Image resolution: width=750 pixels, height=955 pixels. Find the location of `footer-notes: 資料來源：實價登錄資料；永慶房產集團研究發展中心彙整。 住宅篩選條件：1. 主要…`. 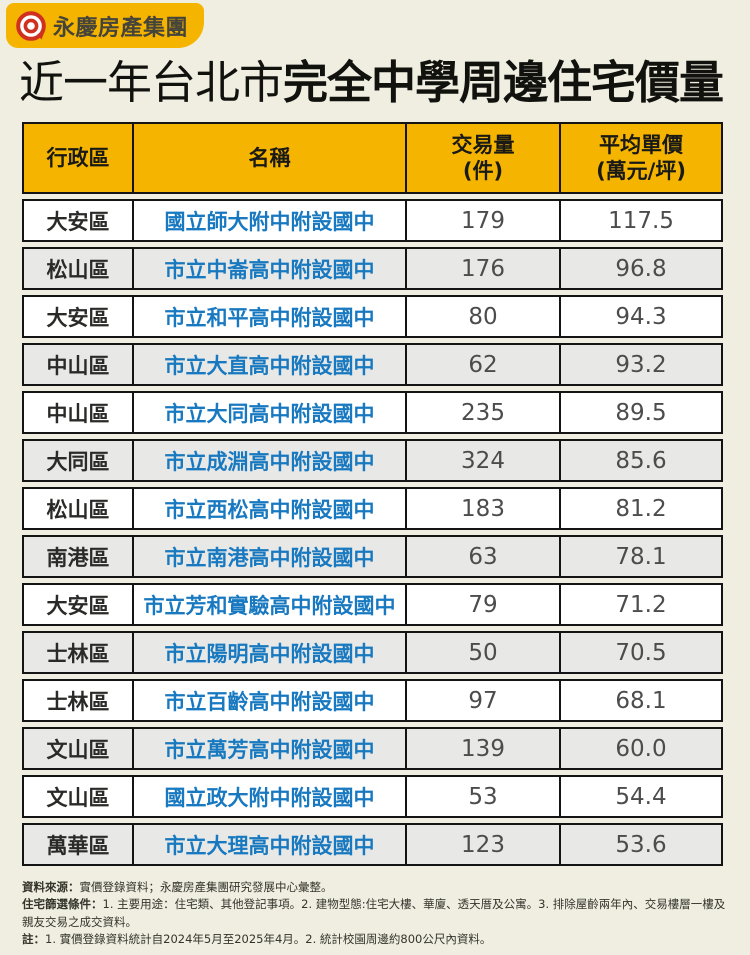

footer-notes: 資料來源：實價登錄資料；永慶房產集團研究發展中心彙整。 住宅篩選條件：1. 主要… is located at coordinates (376, 913).